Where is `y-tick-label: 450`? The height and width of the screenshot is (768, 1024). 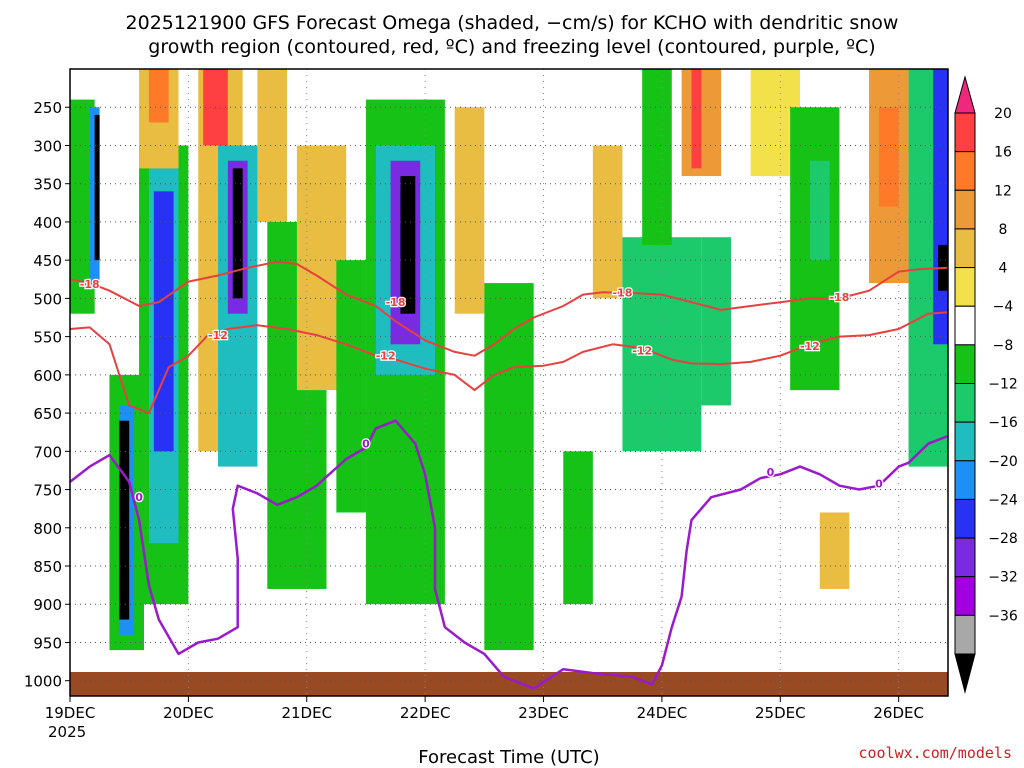 y-tick-label: 450 is located at coordinates (47, 261).